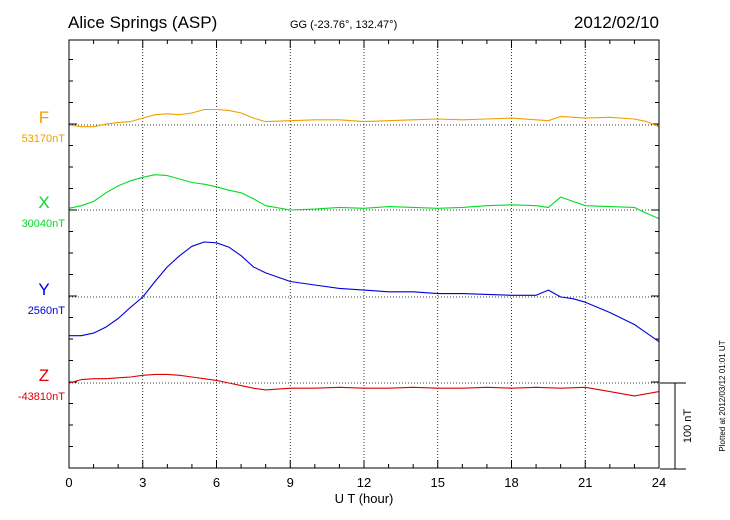 This screenshot has width=730, height=520. I want to click on x-tick-label: 0, so click(68, 482).